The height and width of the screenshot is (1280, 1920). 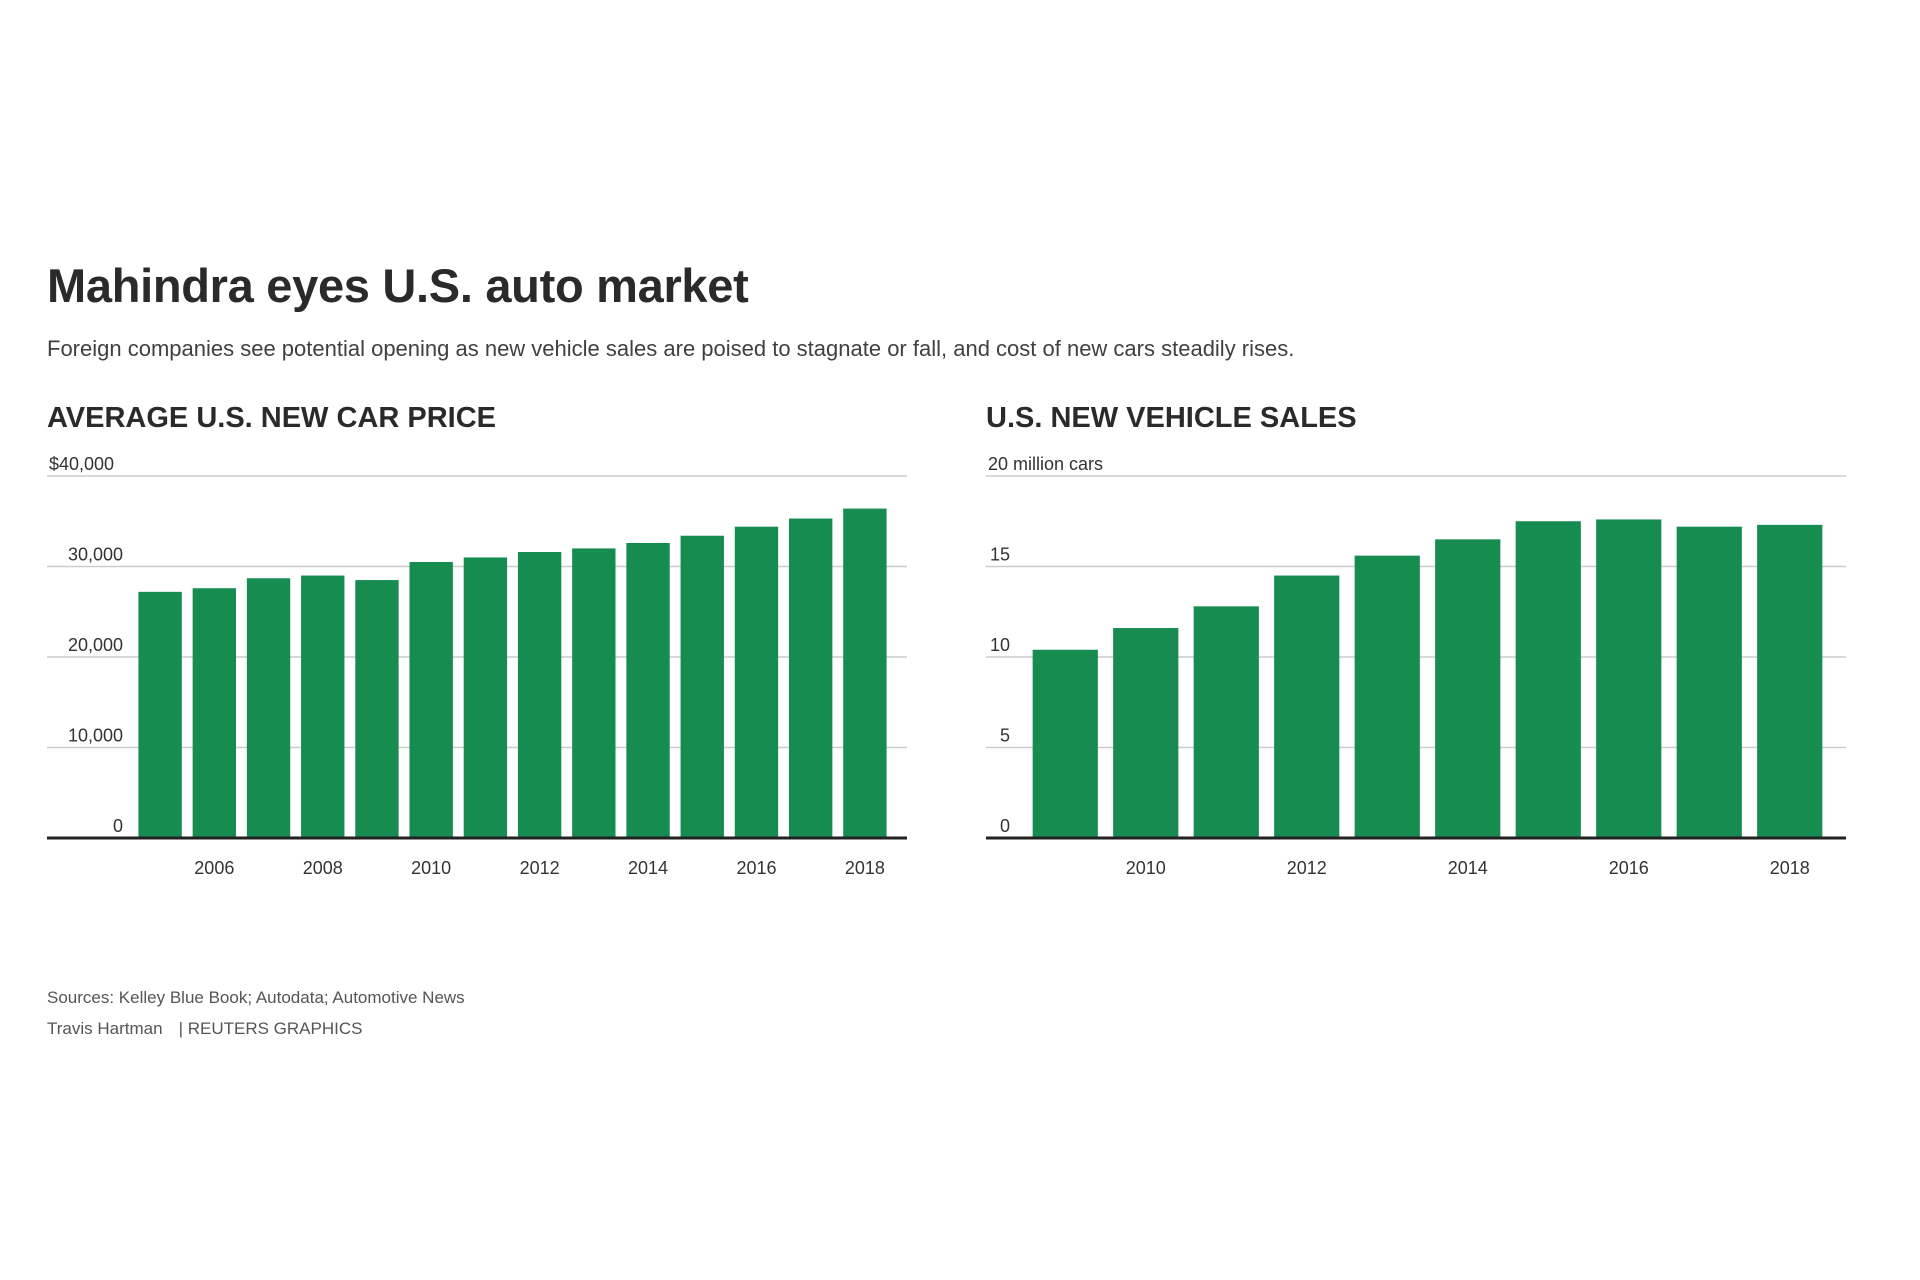 I want to click on y-axis-label: $40,000, so click(x=81, y=464).